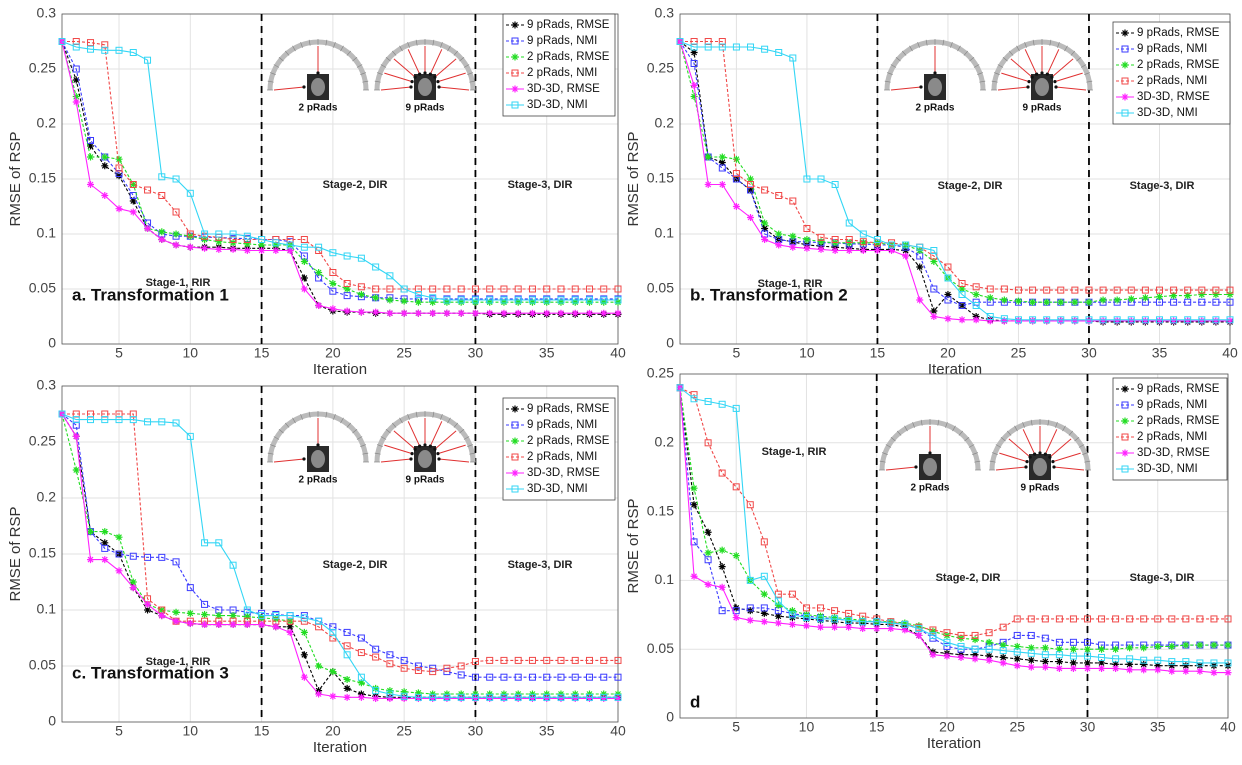  I want to click on inset-label: 2 pRads, so click(930, 488).